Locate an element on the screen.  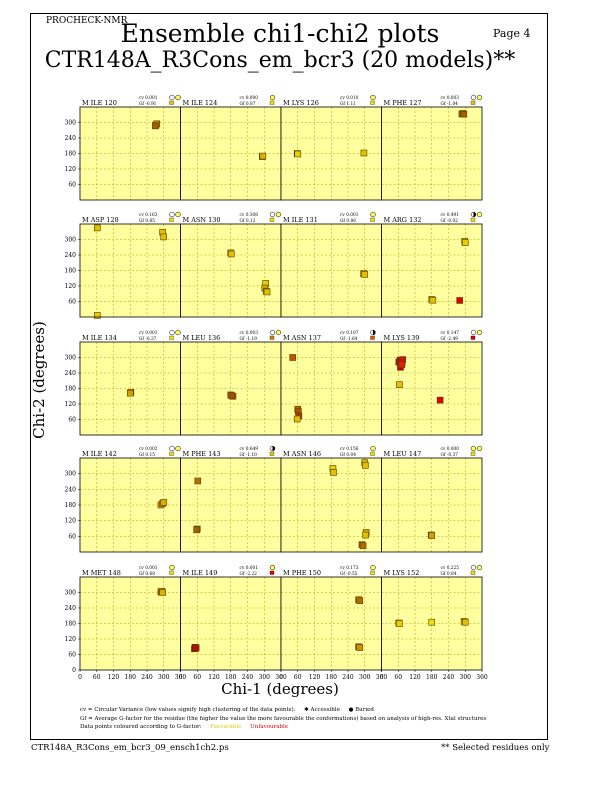
gf-value: Gf -1.10 is located at coordinates (249, 455).